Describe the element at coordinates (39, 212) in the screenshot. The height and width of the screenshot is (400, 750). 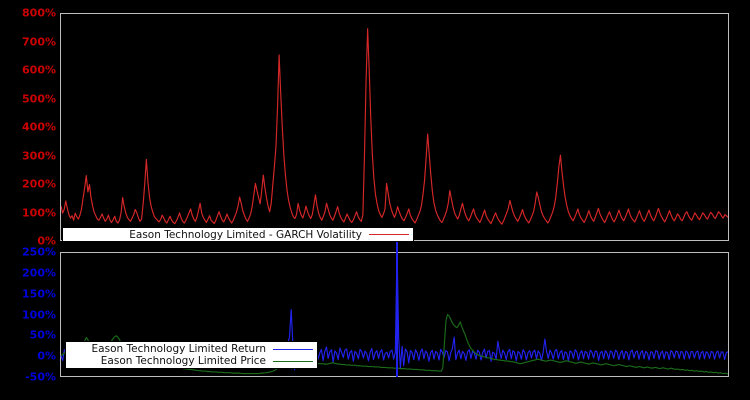
I see `garch-volatility-ytick-1: 100%` at that location.